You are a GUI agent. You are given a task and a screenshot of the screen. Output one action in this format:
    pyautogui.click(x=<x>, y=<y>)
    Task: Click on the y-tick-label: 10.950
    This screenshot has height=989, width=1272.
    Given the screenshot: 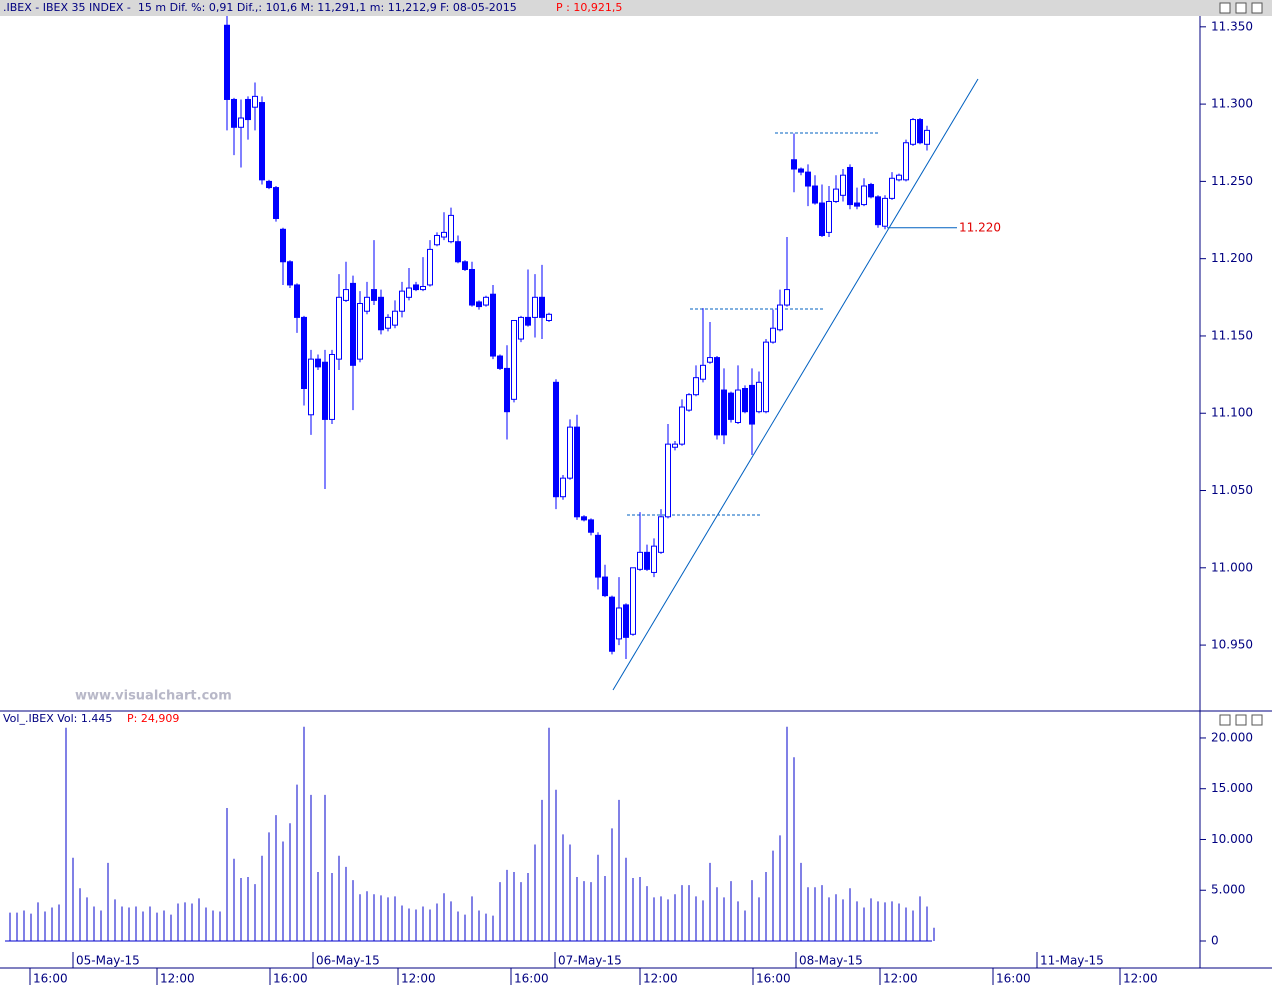 What is the action you would take?
    pyautogui.click(x=1232, y=645)
    